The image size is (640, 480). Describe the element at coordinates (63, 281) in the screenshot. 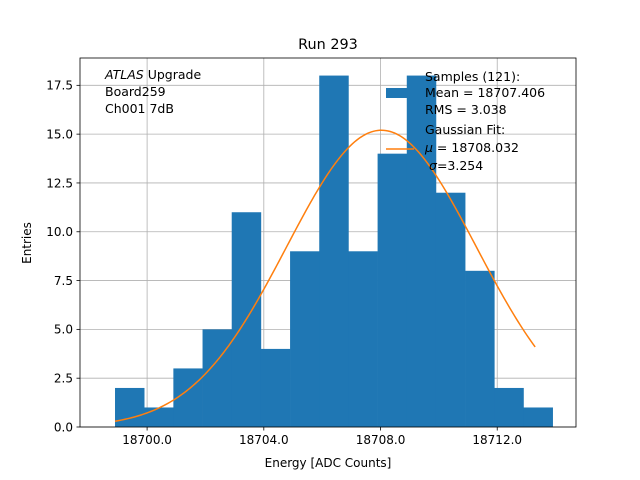

I see `y-tick-label: 7.5` at that location.